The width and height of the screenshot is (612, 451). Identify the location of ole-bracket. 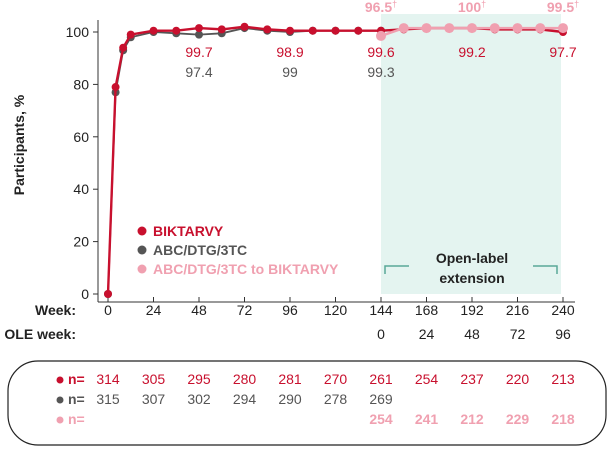
(471, 269).